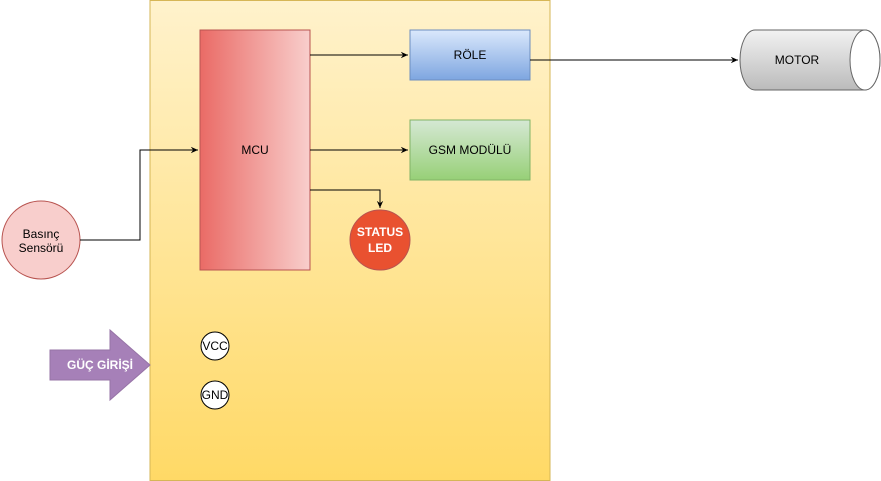 The width and height of the screenshot is (881, 481). Describe the element at coordinates (797, 60) in the screenshot. I see `motor-label: MOTOR` at that location.